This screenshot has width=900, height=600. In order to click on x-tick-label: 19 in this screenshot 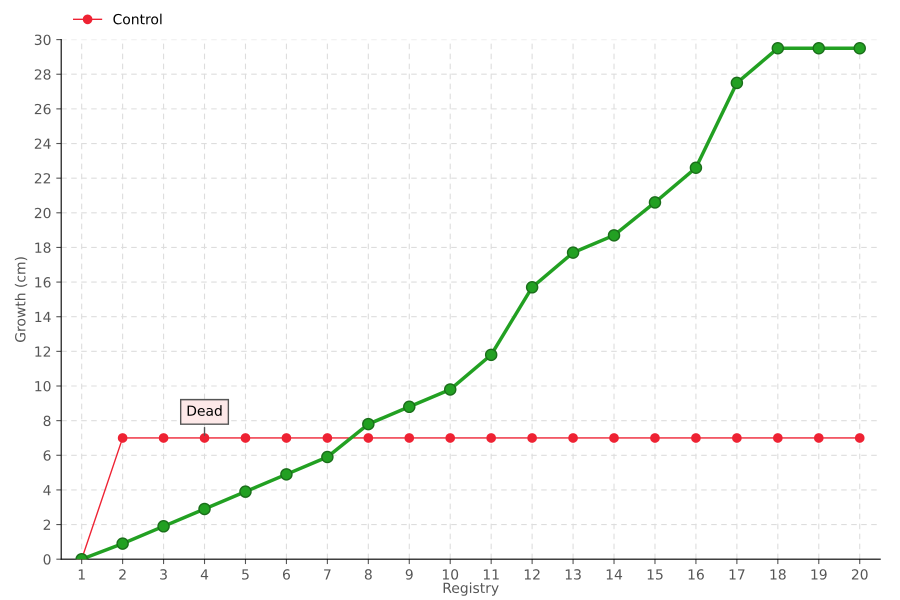, I will do `click(819, 574)`.